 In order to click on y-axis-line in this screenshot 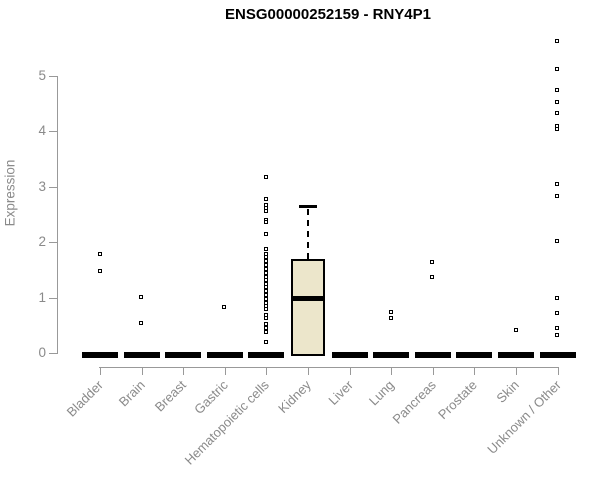, I will do `click(57, 215)`.